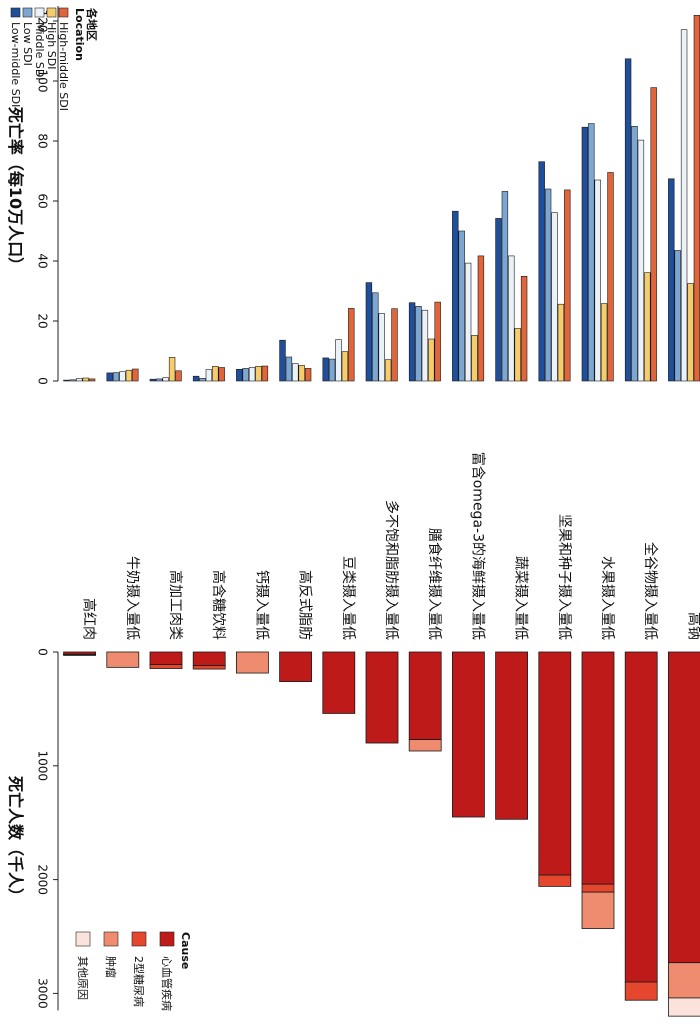 The width and height of the screenshot is (700, 1033). Describe the element at coordinates (391, 570) in the screenshot. I see `category-label: 多不饱和脂肪摄入量低` at that location.